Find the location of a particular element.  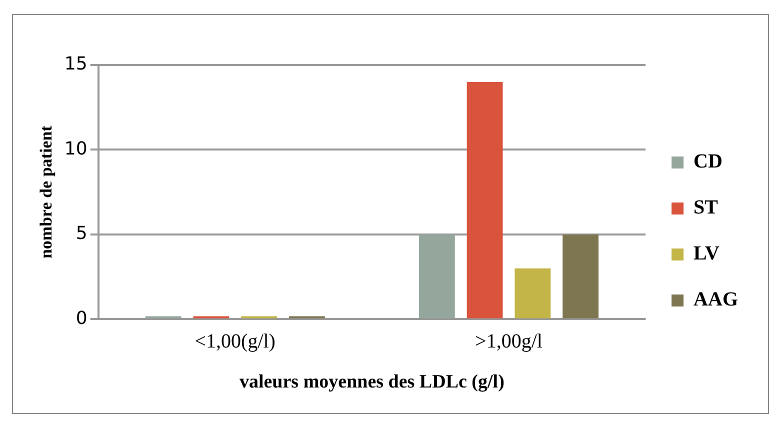

legend-label: AAG is located at coordinates (716, 299).